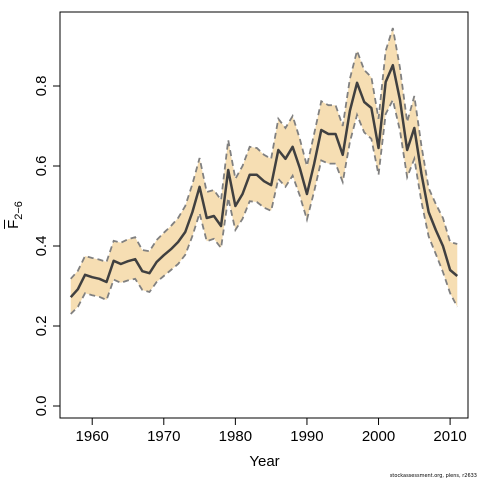 The height and width of the screenshot is (480, 480). Describe the element at coordinates (41, 166) in the screenshot. I see `y-tick-label: 0.6` at that location.